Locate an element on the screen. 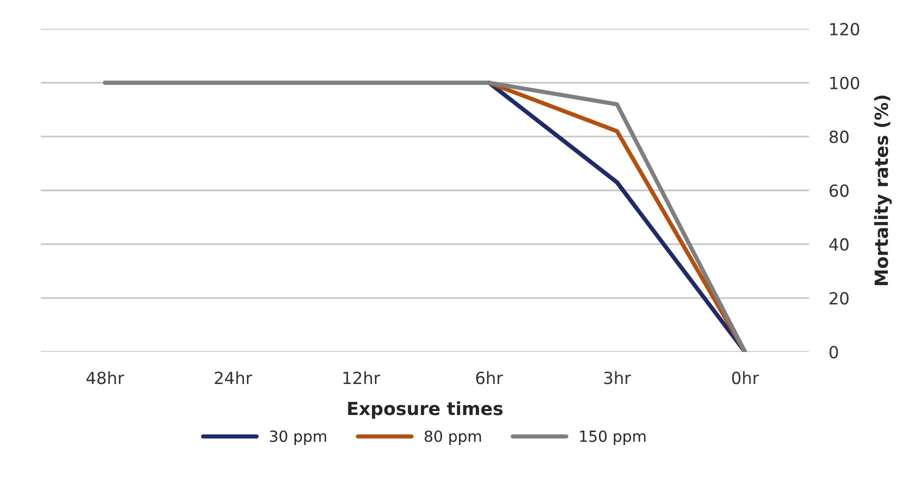  y-tick-label: 120 is located at coordinates (845, 29).